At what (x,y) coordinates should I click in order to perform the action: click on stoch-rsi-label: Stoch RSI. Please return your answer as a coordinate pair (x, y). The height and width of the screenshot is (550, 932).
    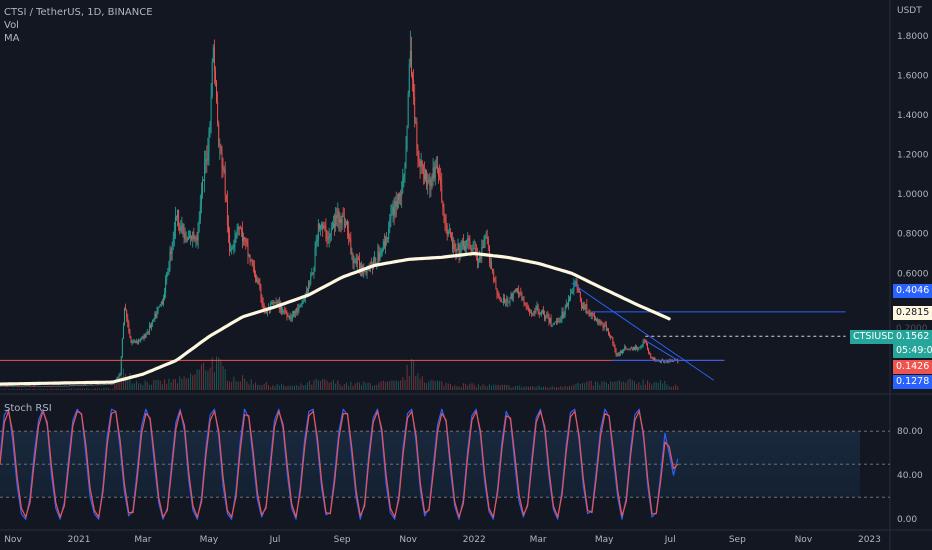
    Looking at the image, I should click on (28, 408).